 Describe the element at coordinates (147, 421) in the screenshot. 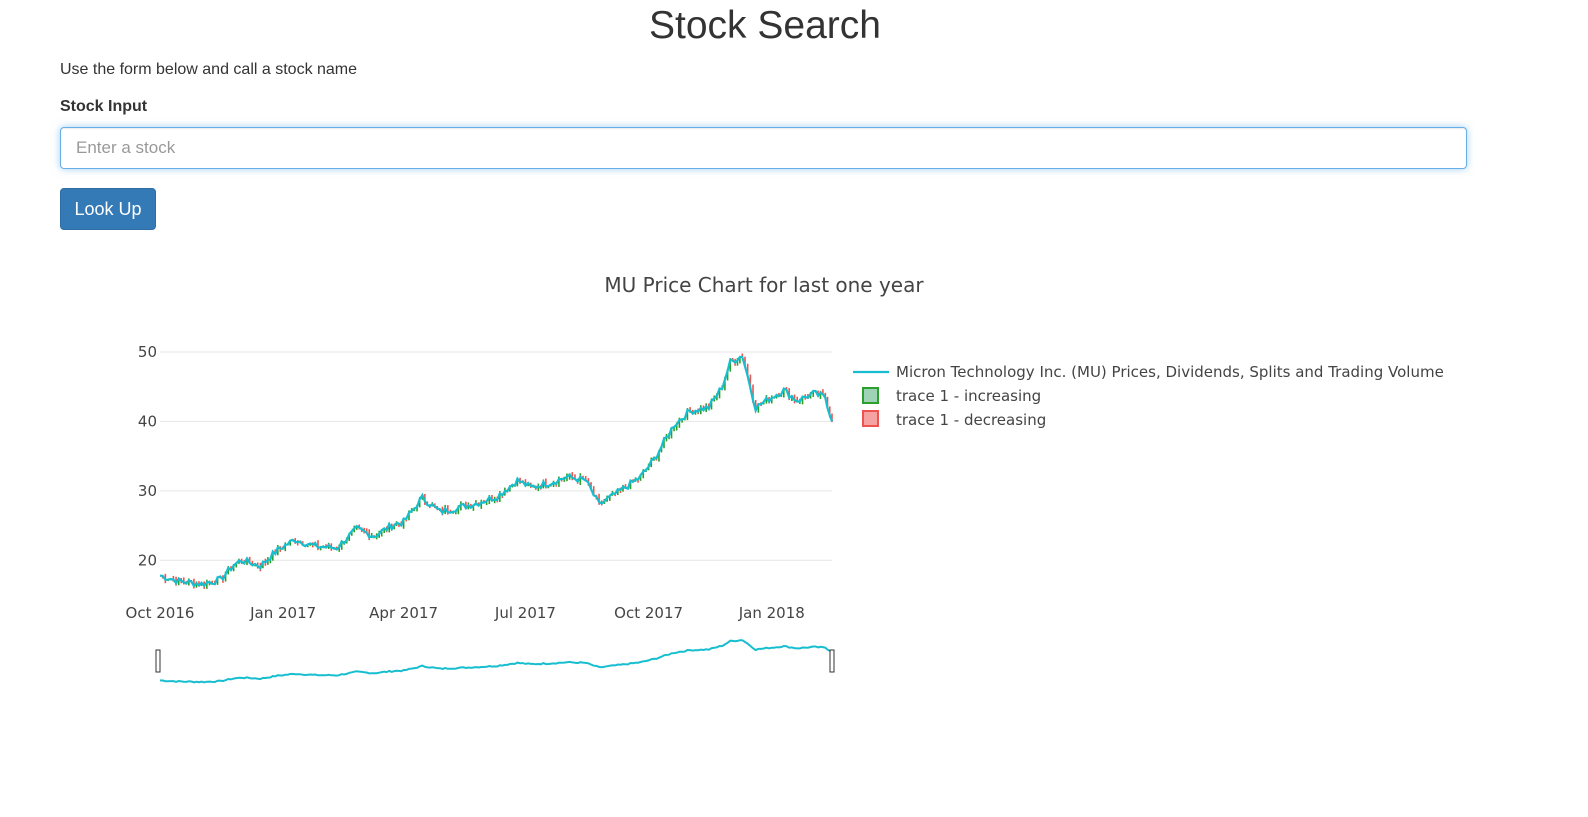

I see `y-tick-label: 40` at that location.